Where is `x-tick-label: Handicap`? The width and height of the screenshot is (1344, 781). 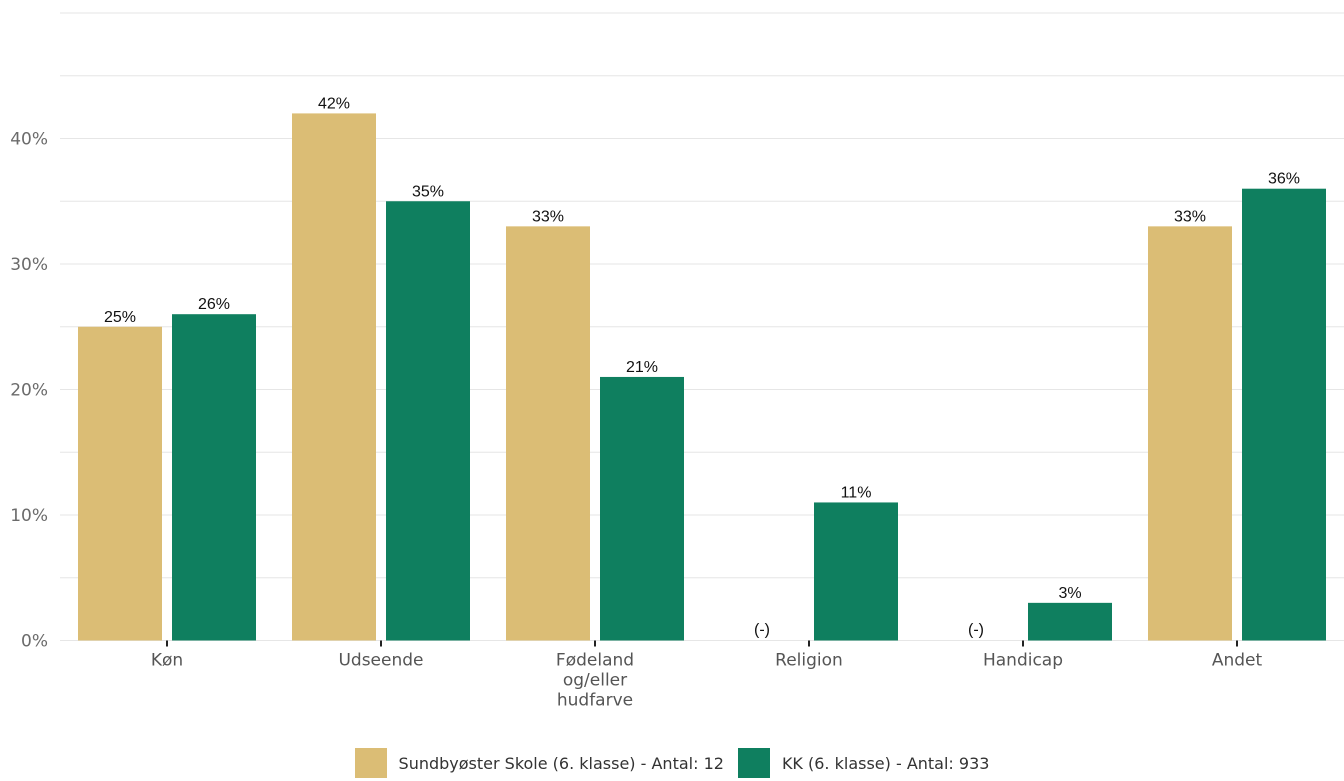 x-tick-label: Handicap is located at coordinates (1023, 661).